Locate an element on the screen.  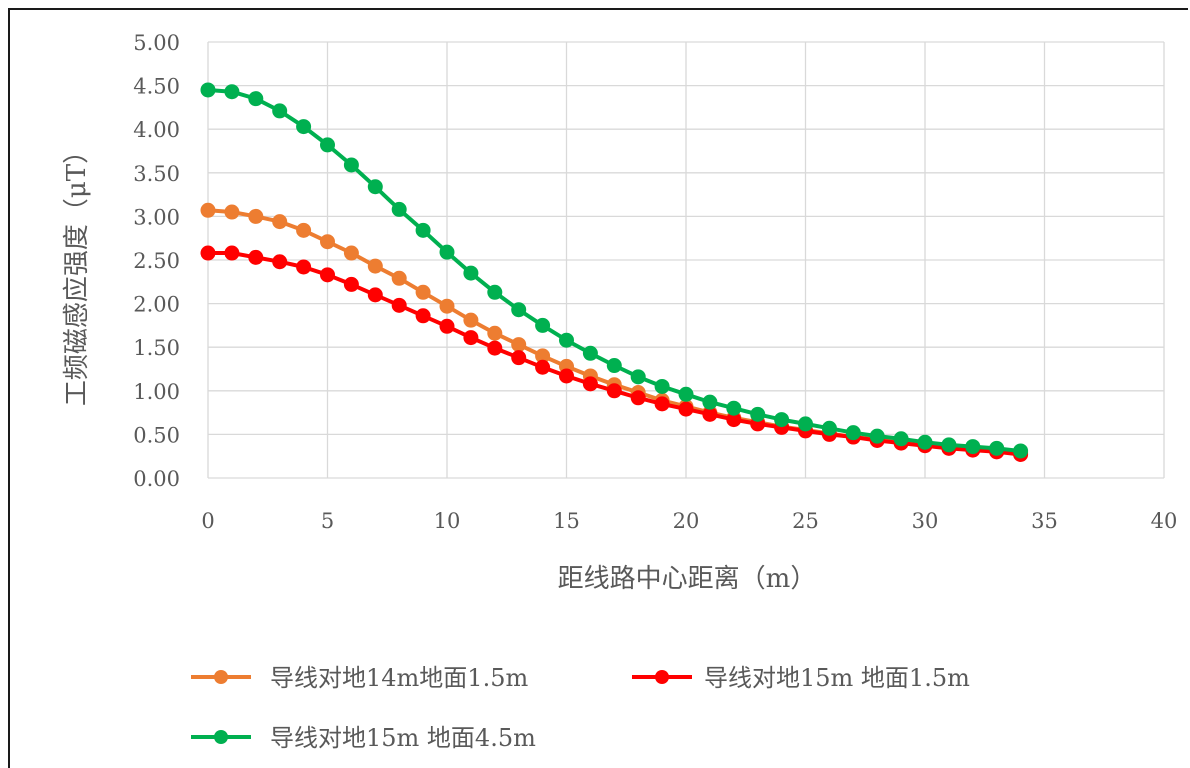
x-tick-label: 15 is located at coordinates (566, 521).